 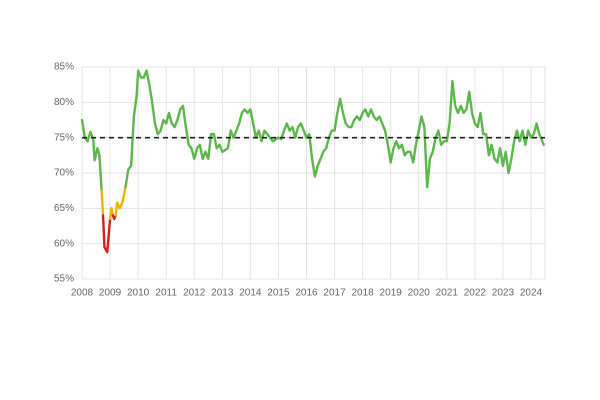 I want to click on x-tick-label: 2009, so click(x=110, y=293).